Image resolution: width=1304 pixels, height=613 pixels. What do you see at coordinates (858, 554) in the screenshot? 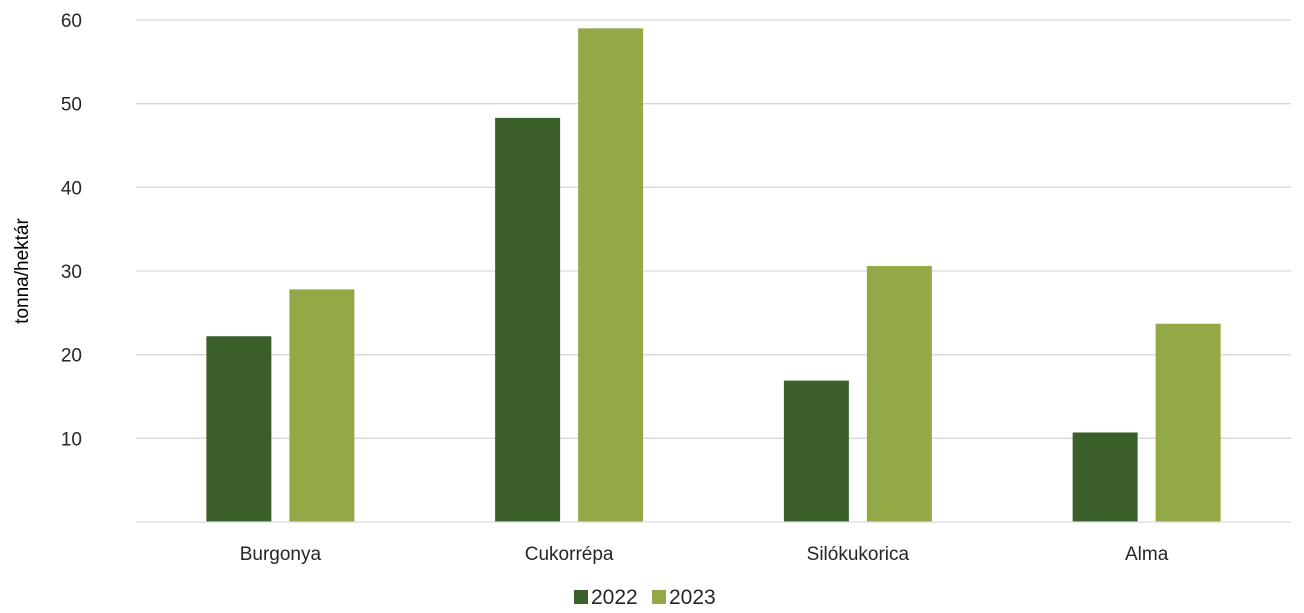
I see `x-tick-label: Silókukorica` at bounding box center [858, 554].